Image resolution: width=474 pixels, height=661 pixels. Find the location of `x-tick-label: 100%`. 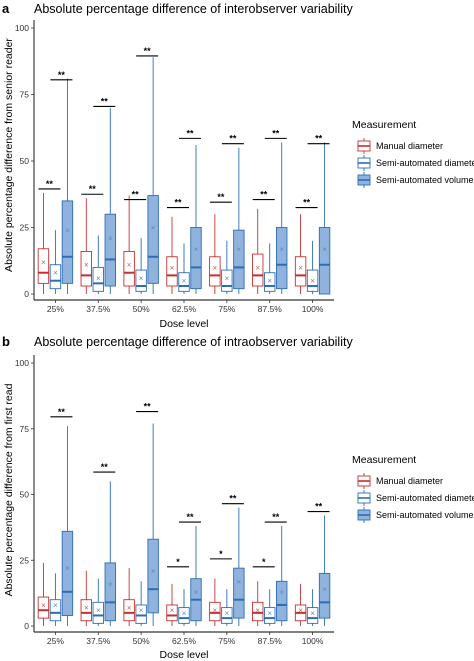

x-tick-label: 100% is located at coordinates (313, 641).